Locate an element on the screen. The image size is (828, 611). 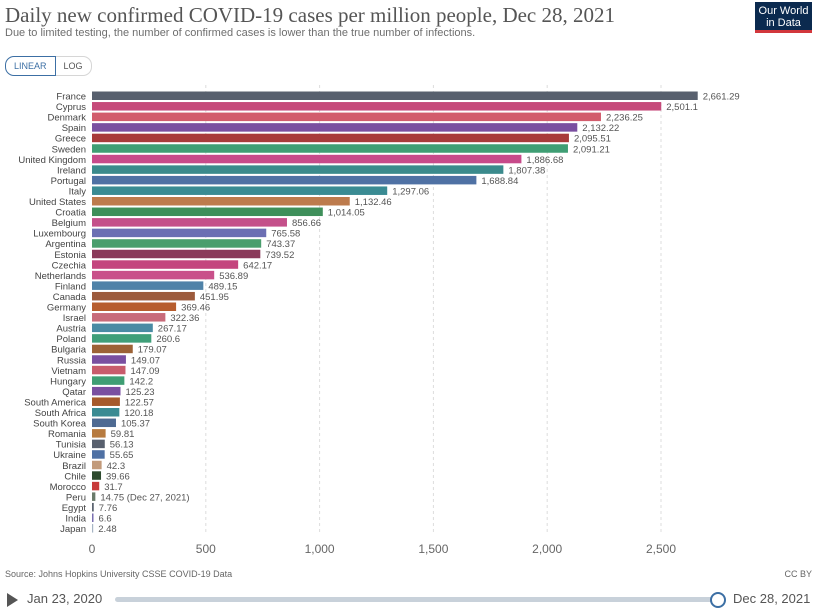
category-label: Poland is located at coordinates (71, 339).